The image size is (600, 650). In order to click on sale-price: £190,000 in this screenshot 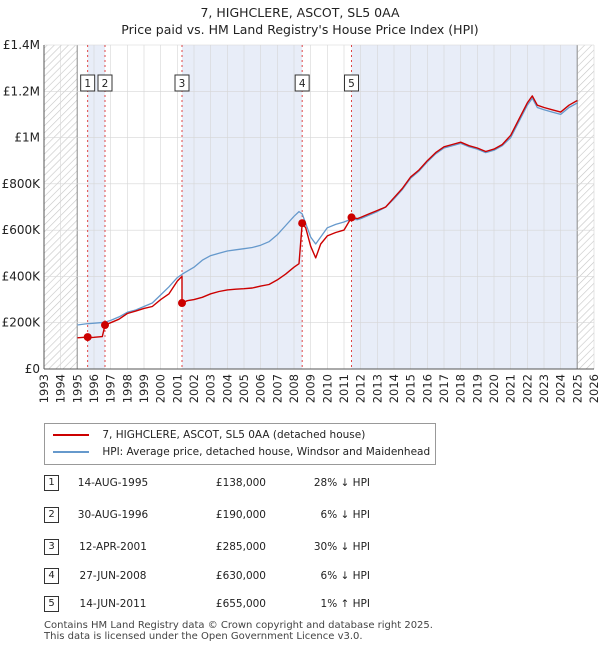, I will do `click(240, 515)`.